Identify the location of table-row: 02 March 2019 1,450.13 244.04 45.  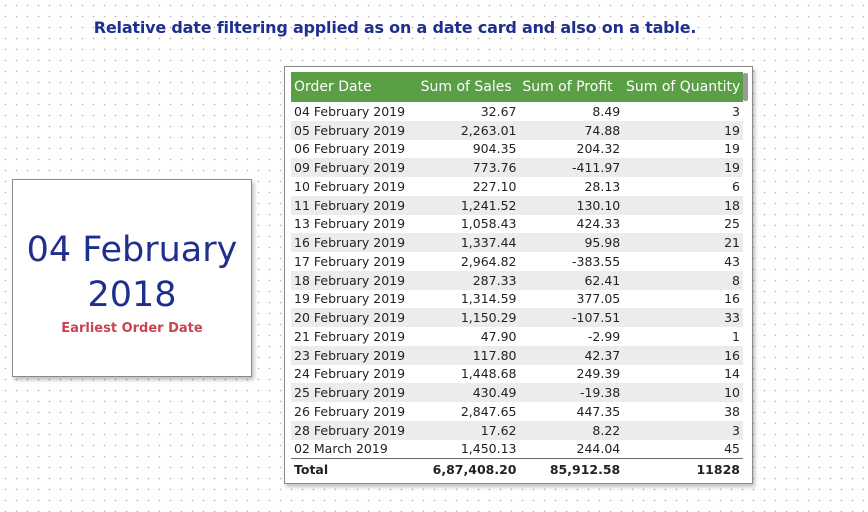
(517, 449).